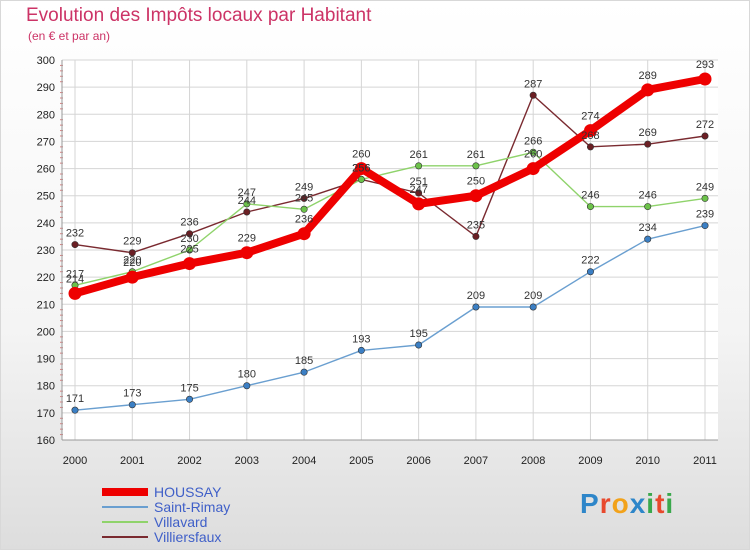 The image size is (750, 550). I want to click on data-label-houssay: 247, so click(418, 190).